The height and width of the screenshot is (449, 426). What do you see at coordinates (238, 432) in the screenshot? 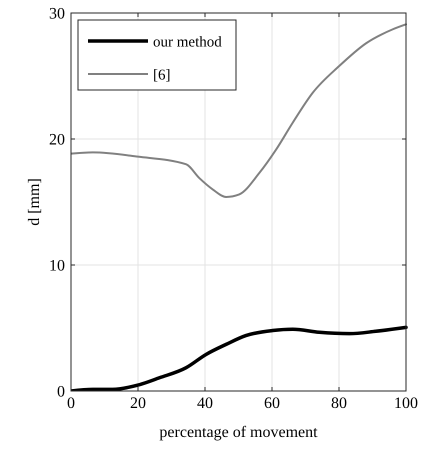
I see `x-axis-title: percentage of movement` at bounding box center [238, 432].